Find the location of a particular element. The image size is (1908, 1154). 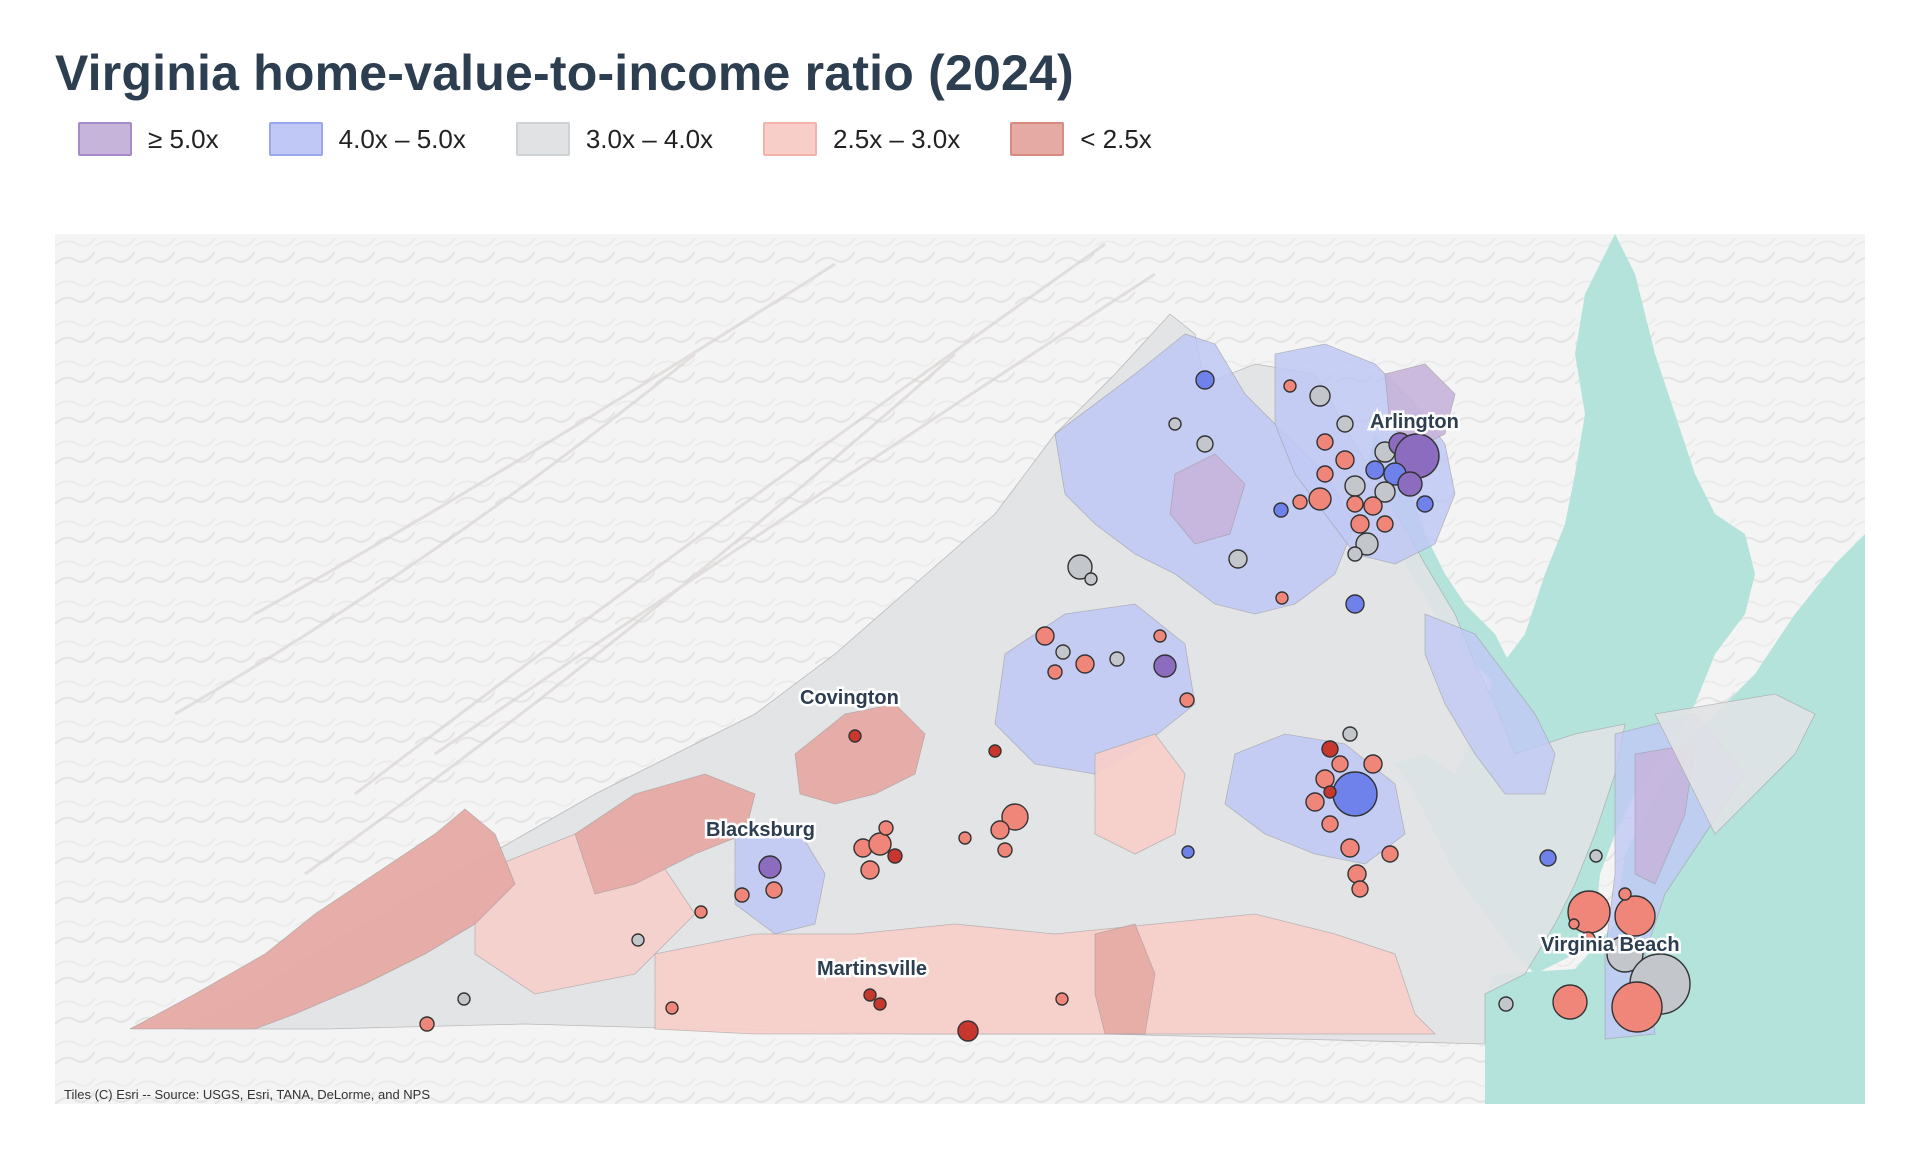

marker-crozet is located at coordinates (1085, 664).